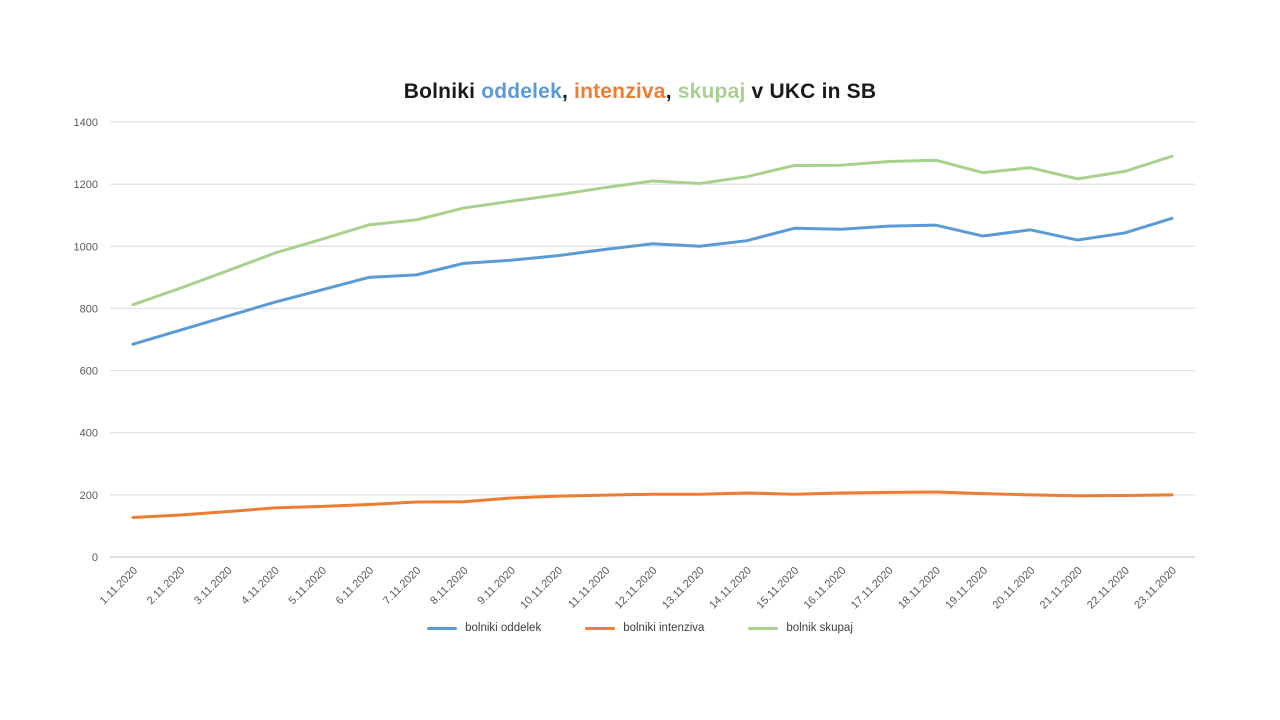  I want to click on x-axis-label-group: 21.11.2020, so click(1061, 588).